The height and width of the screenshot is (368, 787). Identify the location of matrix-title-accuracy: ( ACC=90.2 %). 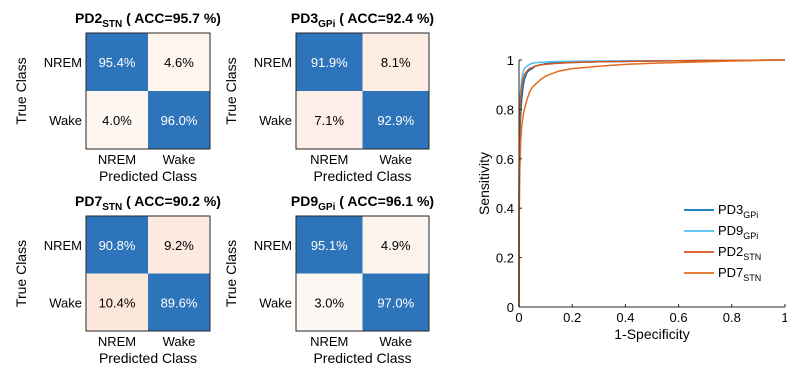
(171, 201).